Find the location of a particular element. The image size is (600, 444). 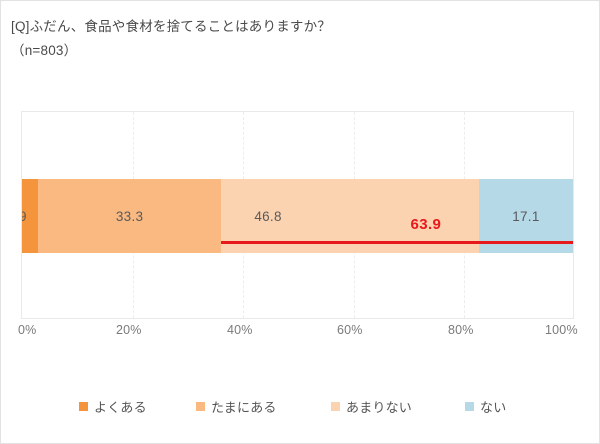

bar-segment-value-yokuaru: 2.9 is located at coordinates (24, 216).